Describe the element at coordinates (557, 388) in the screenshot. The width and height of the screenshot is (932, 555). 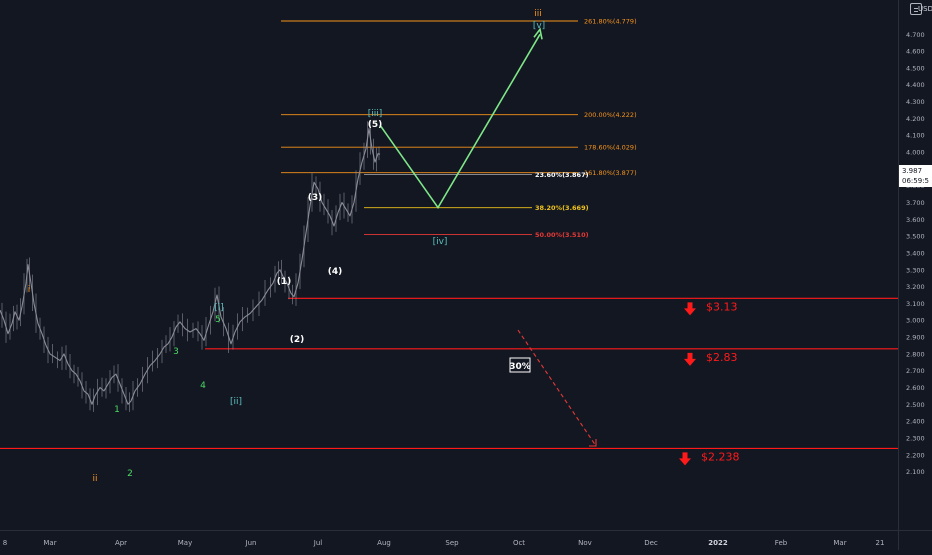
I see `bearish-projection-path` at that location.